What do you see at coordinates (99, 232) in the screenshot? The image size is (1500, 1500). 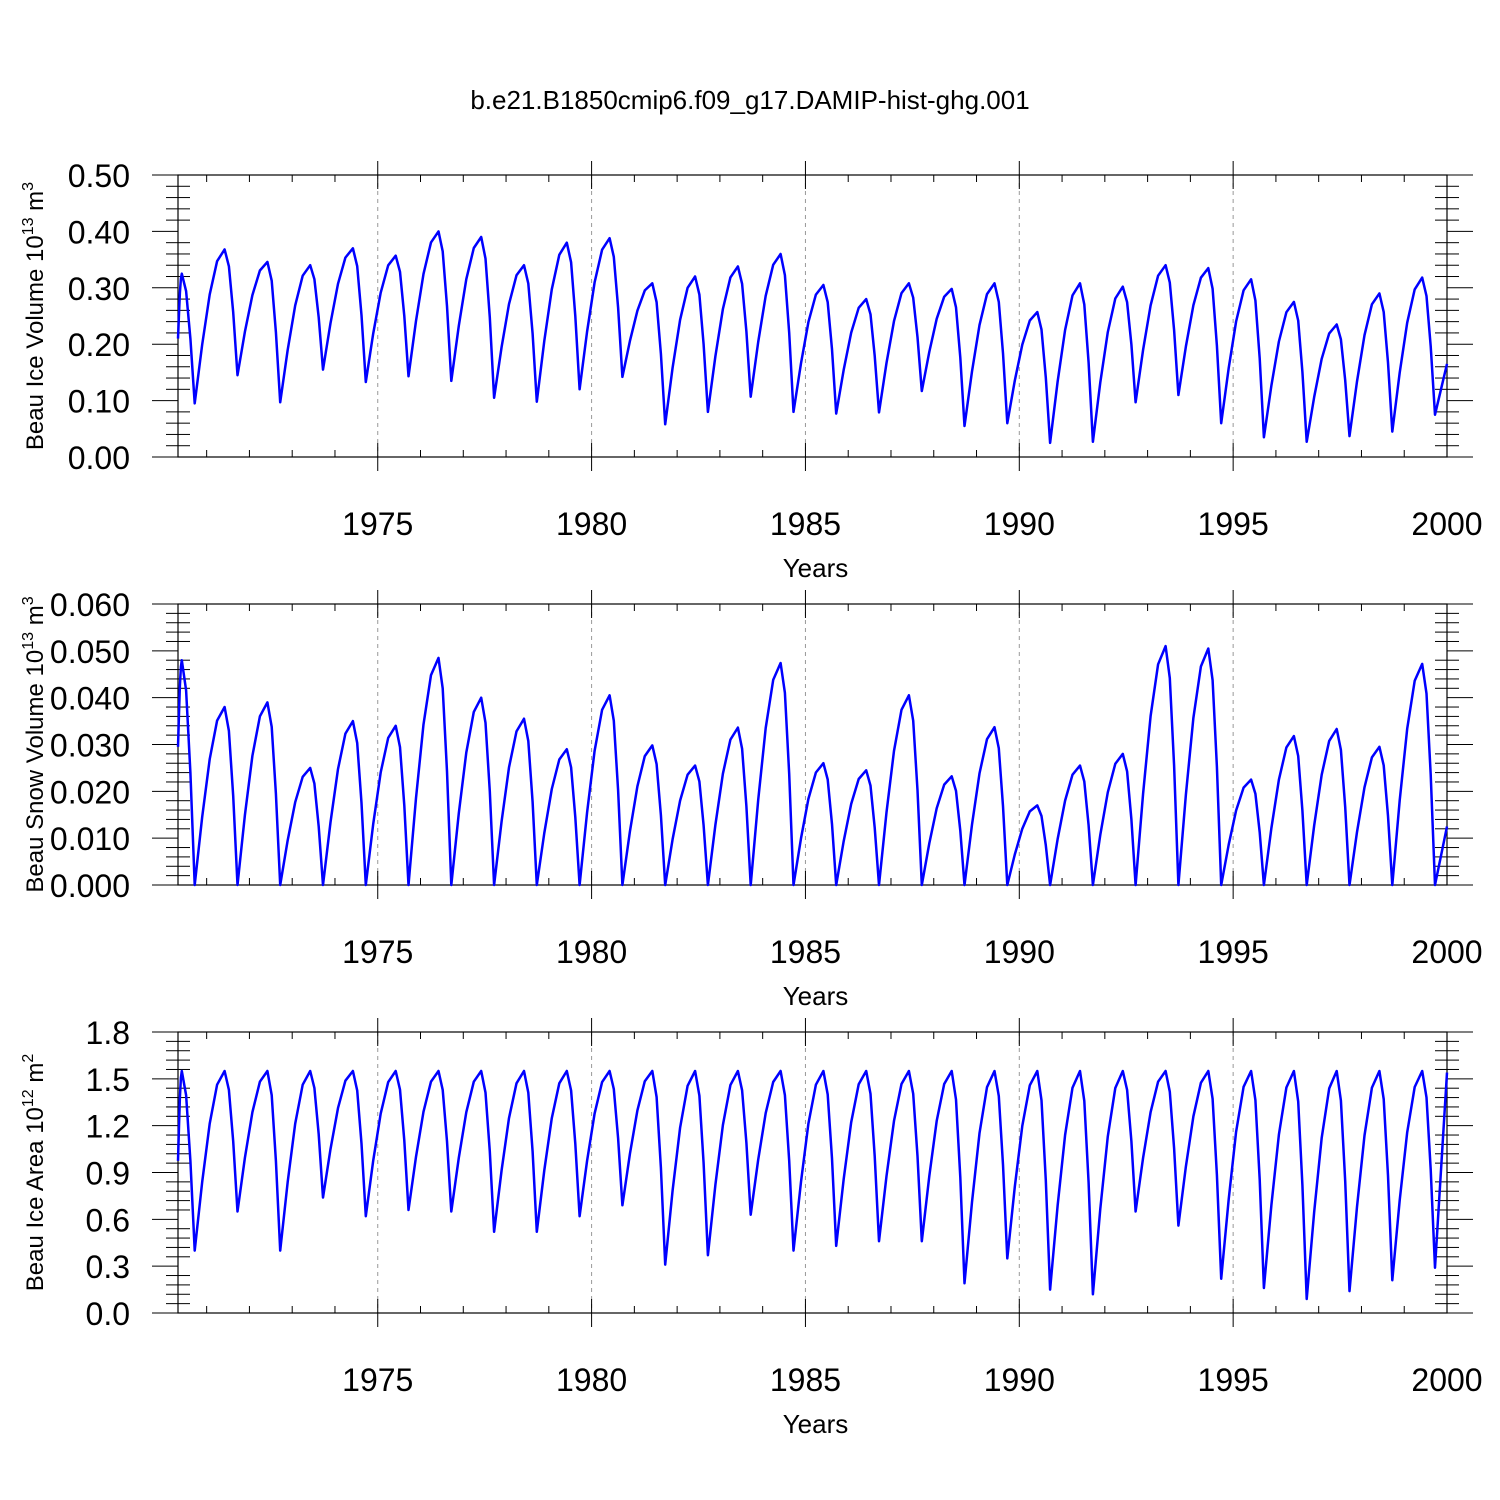 I see `y-tick-label: 0.40` at bounding box center [99, 232].